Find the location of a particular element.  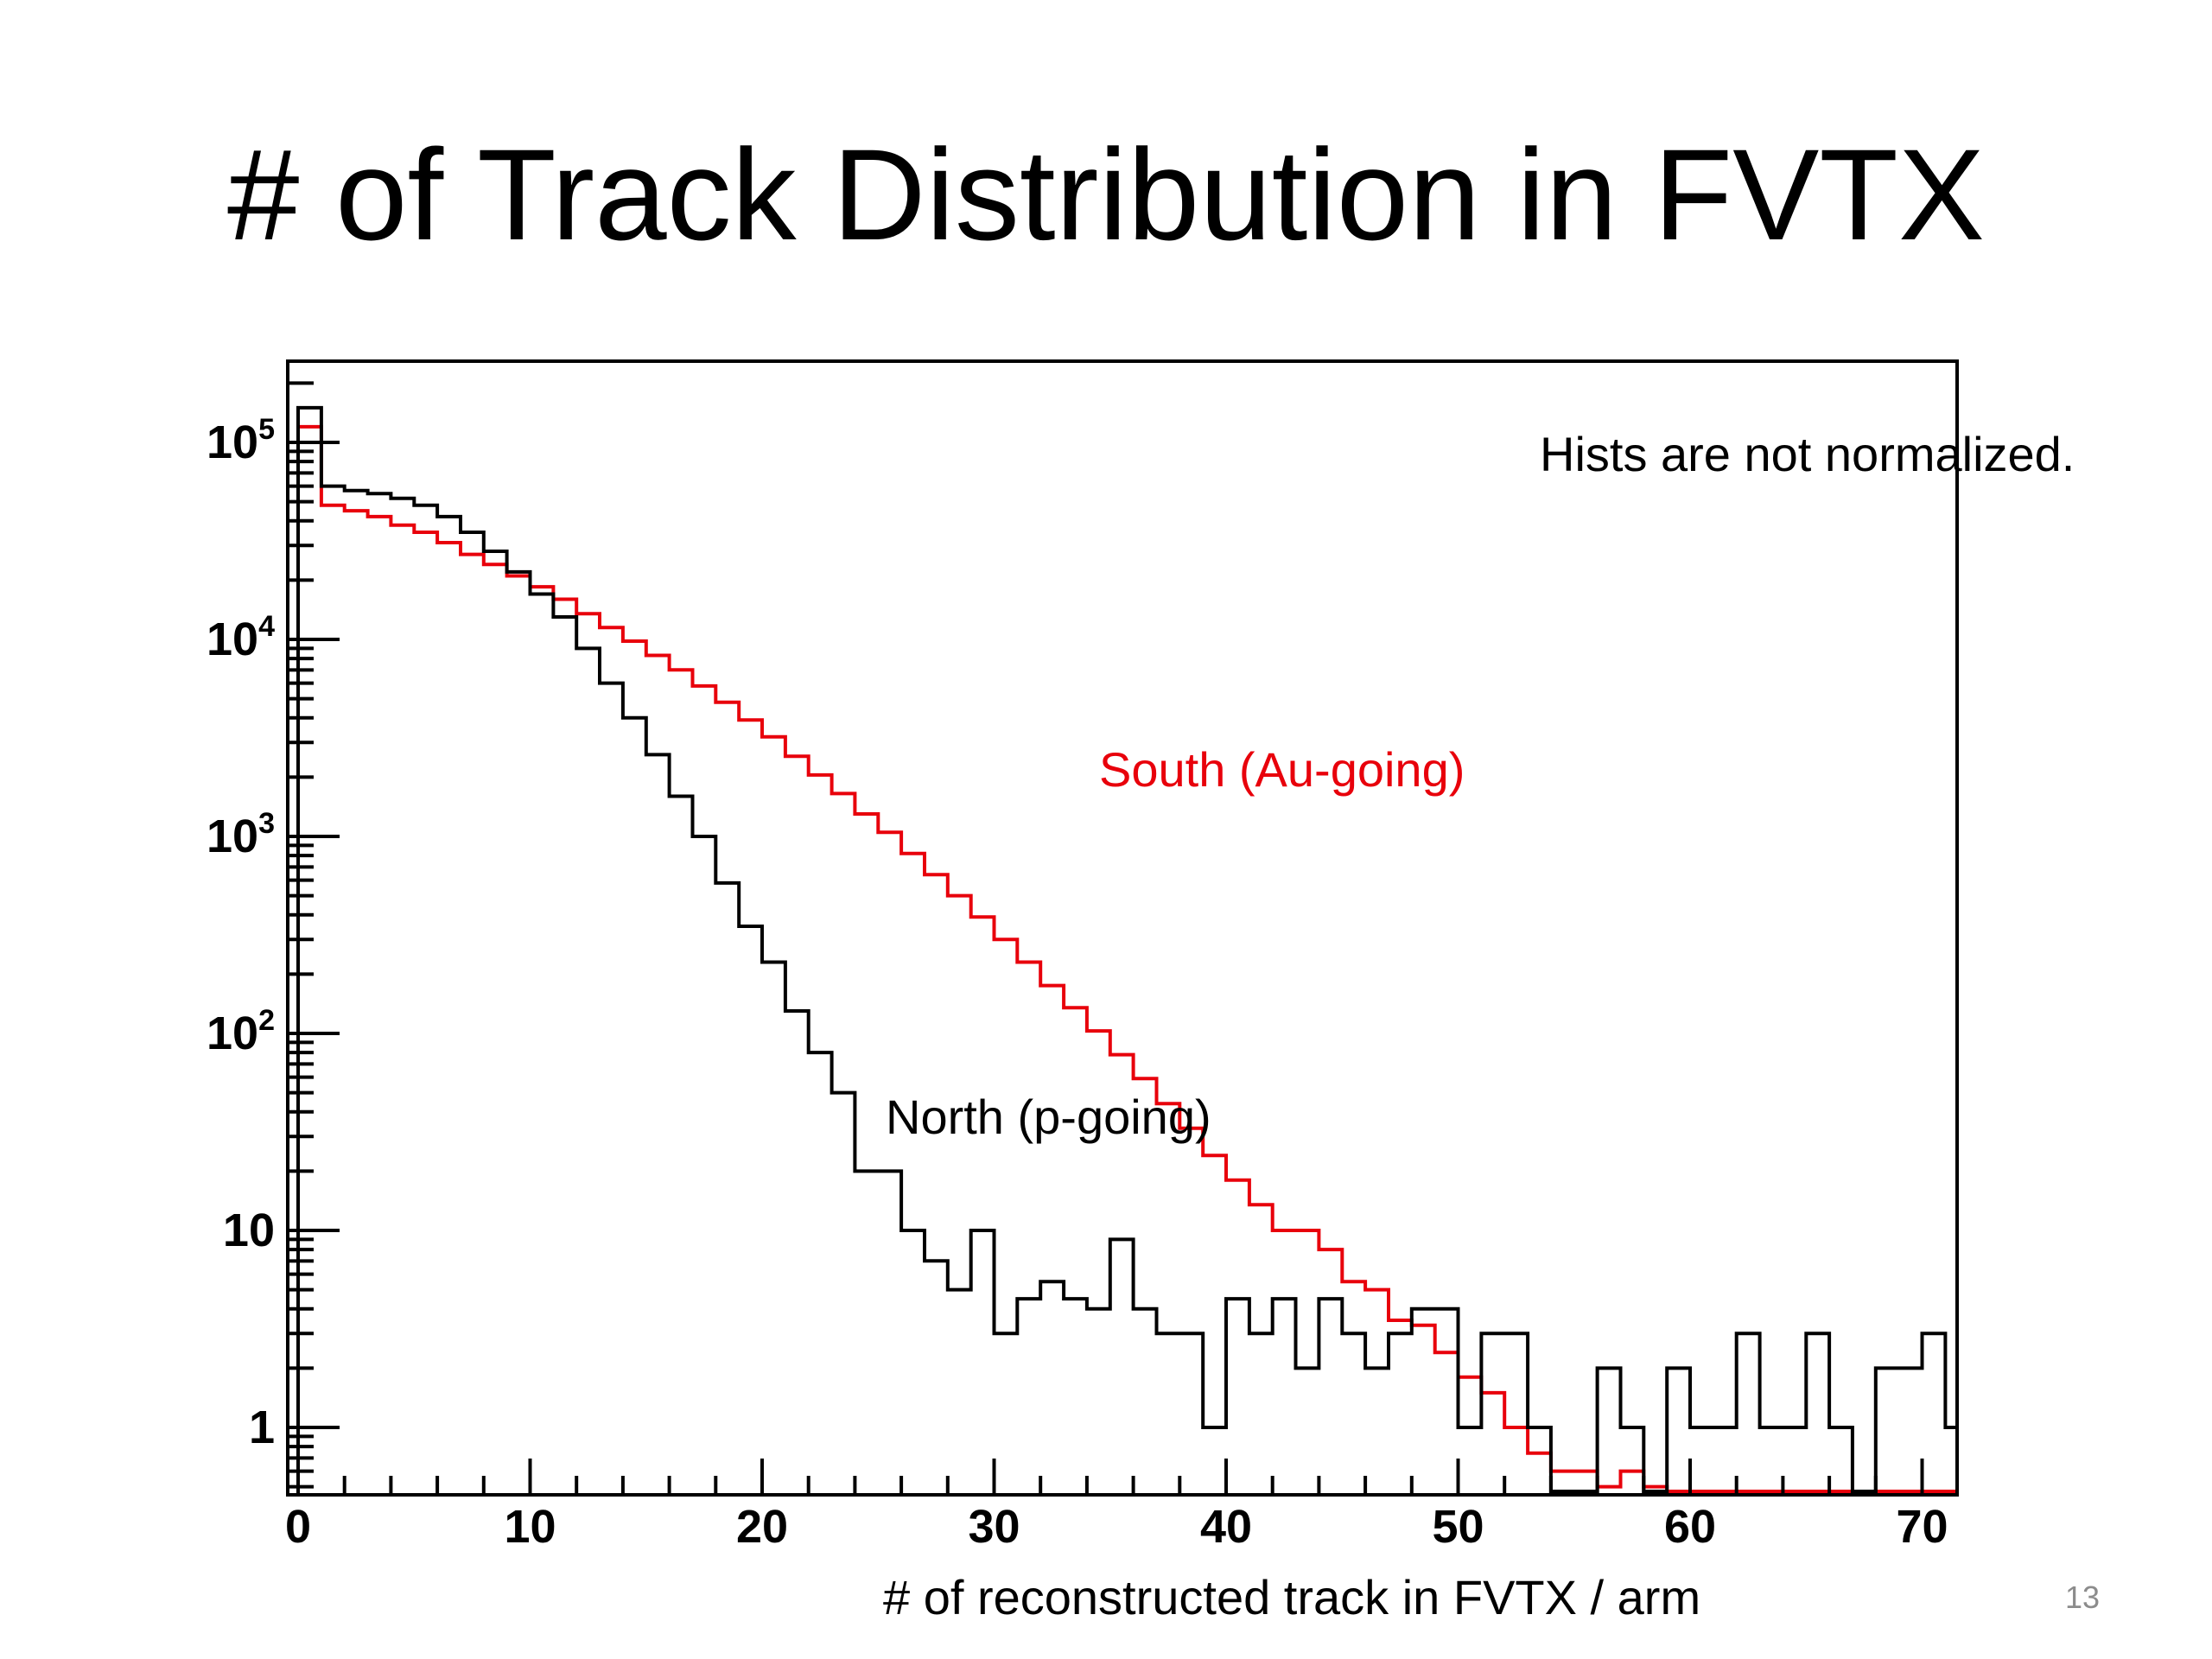

page-title: # of Track Distribution in FVTX is located at coordinates (1105, 194).